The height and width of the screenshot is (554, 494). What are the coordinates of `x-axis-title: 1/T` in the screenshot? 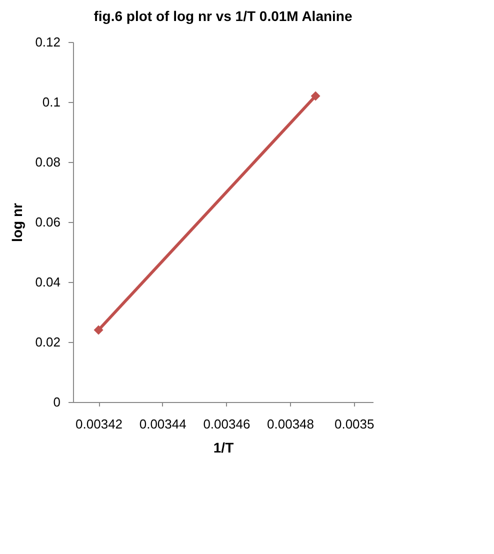 It's located at (223, 448).